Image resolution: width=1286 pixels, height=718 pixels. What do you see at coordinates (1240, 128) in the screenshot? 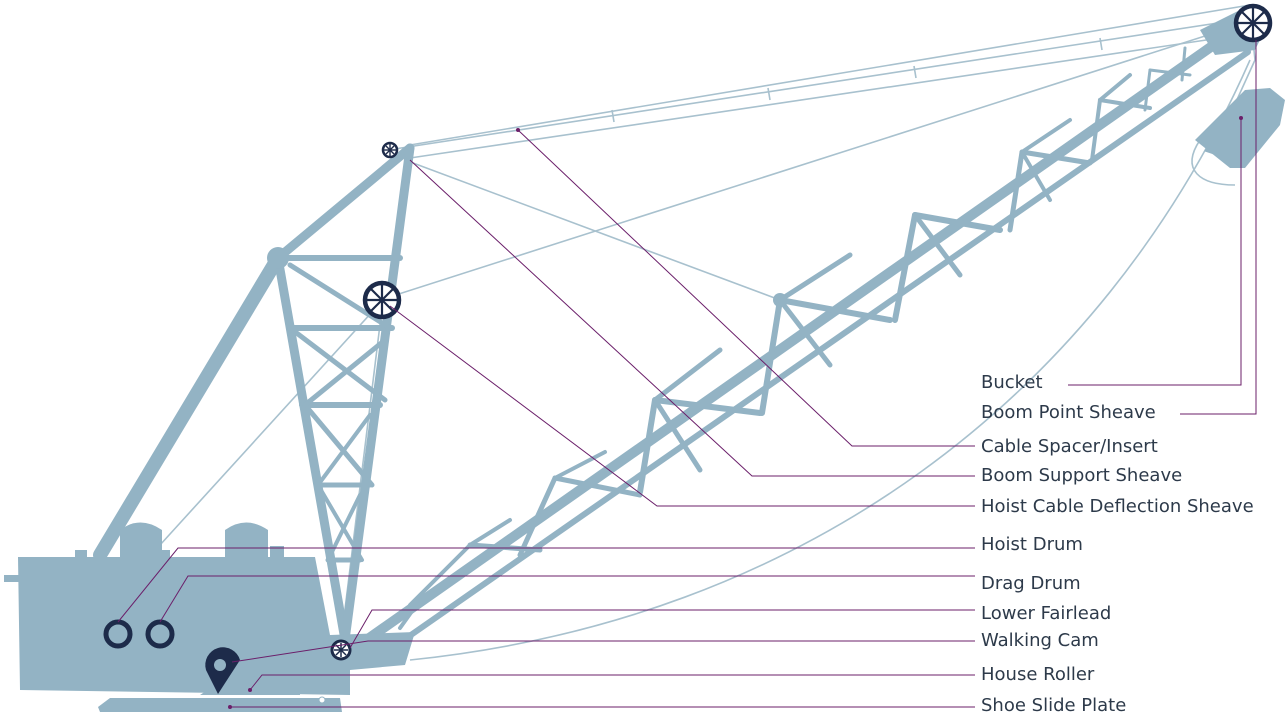
I see `bucket` at bounding box center [1240, 128].